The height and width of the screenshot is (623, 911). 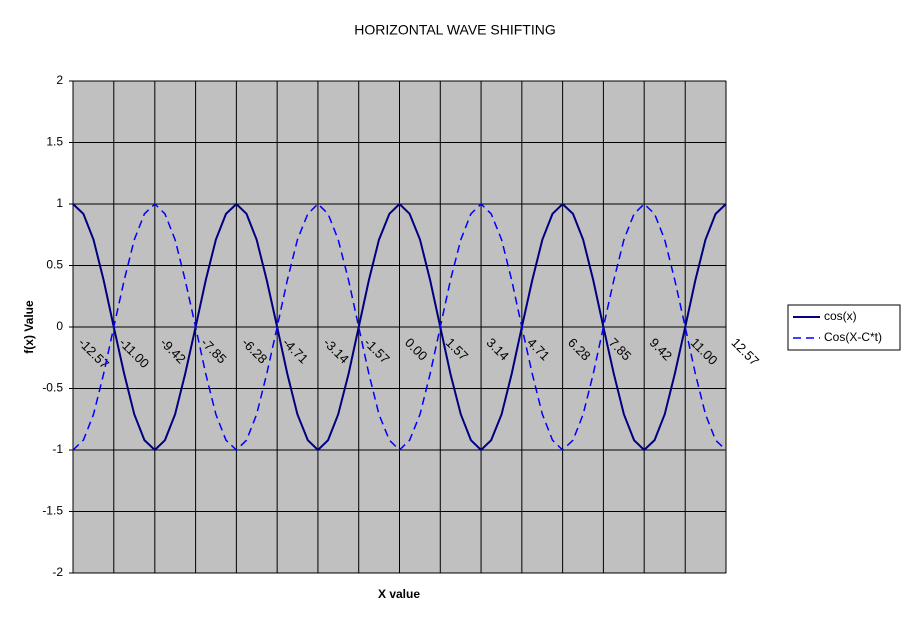 What do you see at coordinates (54, 142) in the screenshot?
I see `y-tick-label: 1.5` at bounding box center [54, 142].